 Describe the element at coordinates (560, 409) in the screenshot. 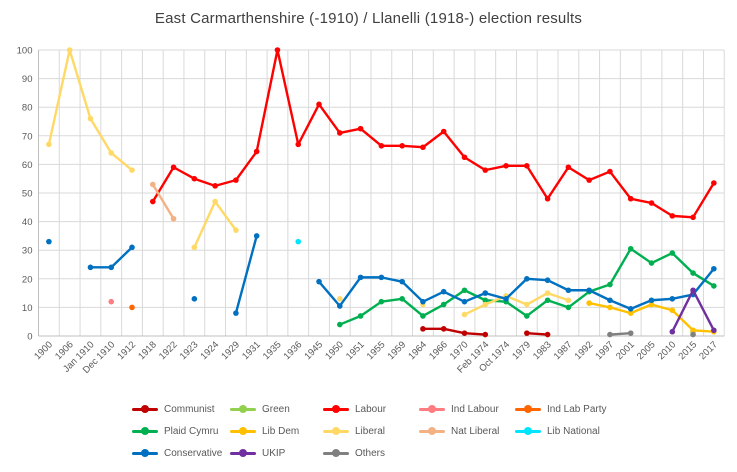

I see `legend-item-ind-lab-party: Ind Lab Party` at that location.